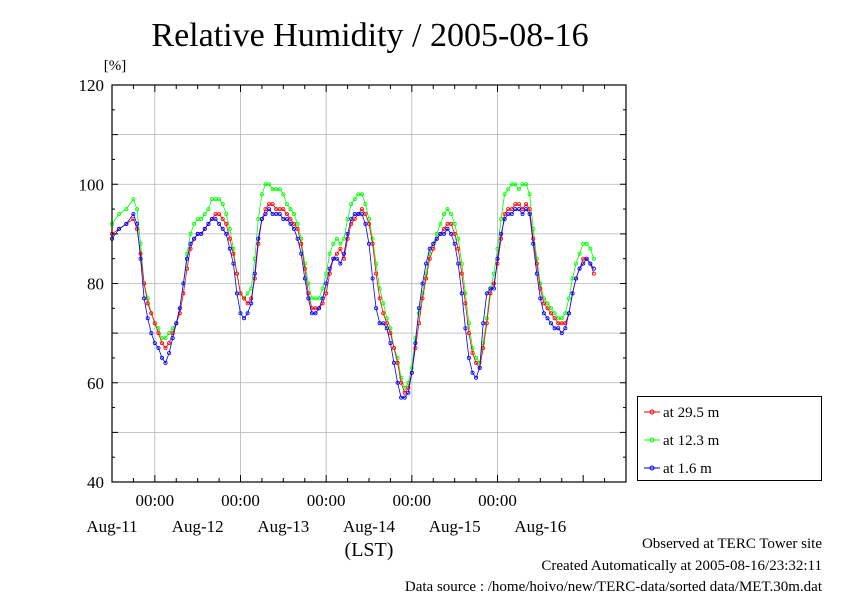 This screenshot has height=596, width=842. Describe the element at coordinates (92, 184) in the screenshot. I see `y-tick-label: 100` at that location.